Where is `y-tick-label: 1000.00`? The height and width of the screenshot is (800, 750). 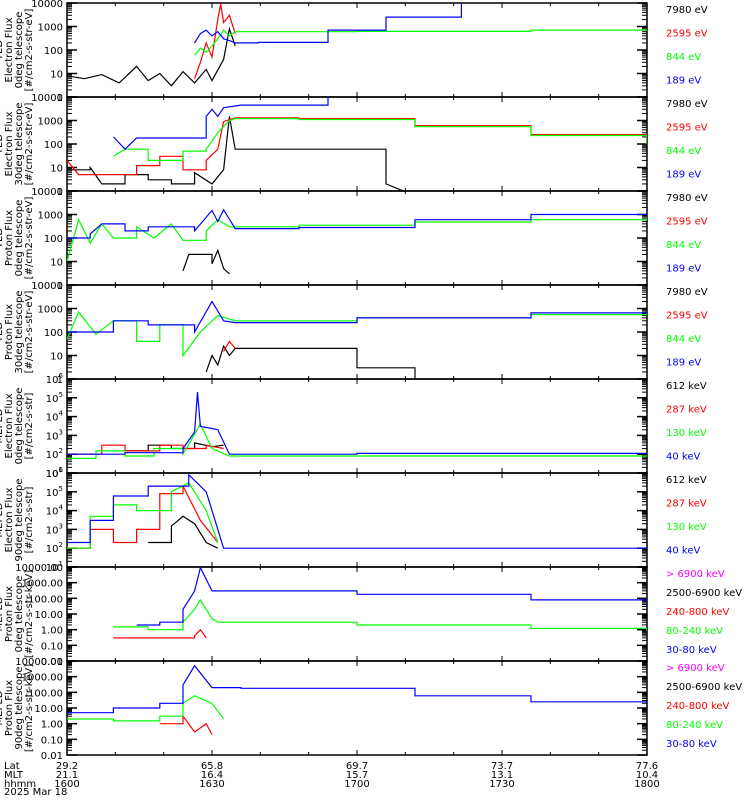 y-tick-label: 1000.00 is located at coordinates (42, 584).